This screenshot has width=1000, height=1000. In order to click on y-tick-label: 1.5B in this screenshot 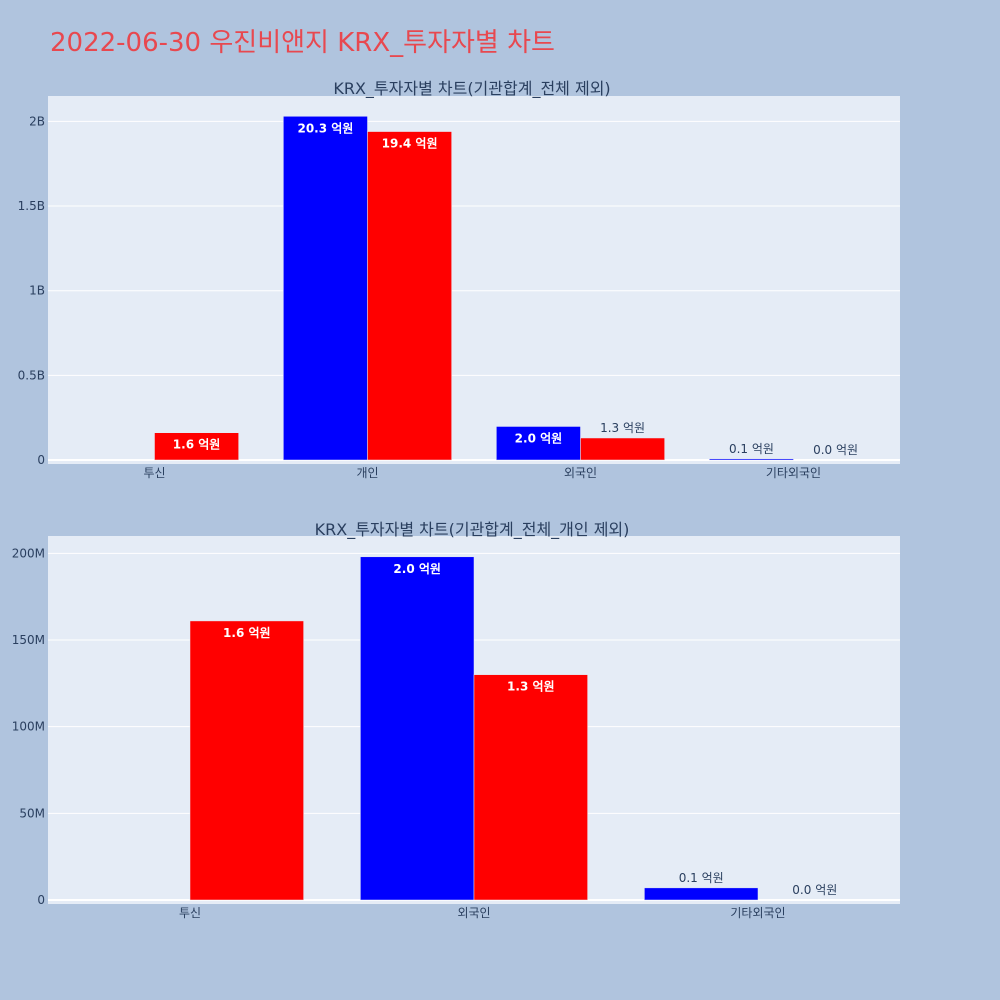, I will do `click(31, 206)`.